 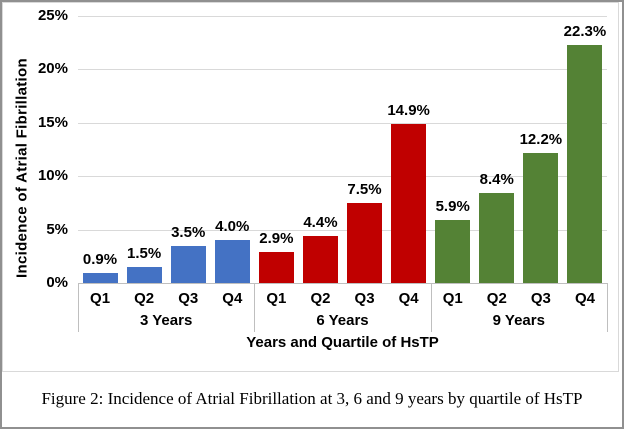 I want to click on y-tick-label: 5%, so click(x=57, y=229).